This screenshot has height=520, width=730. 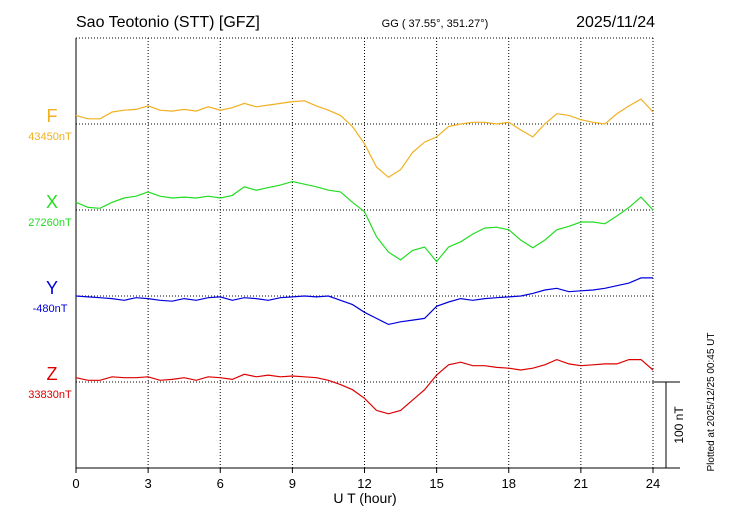 What do you see at coordinates (509, 483) in the screenshot?
I see `x-tick-label: 18` at bounding box center [509, 483].